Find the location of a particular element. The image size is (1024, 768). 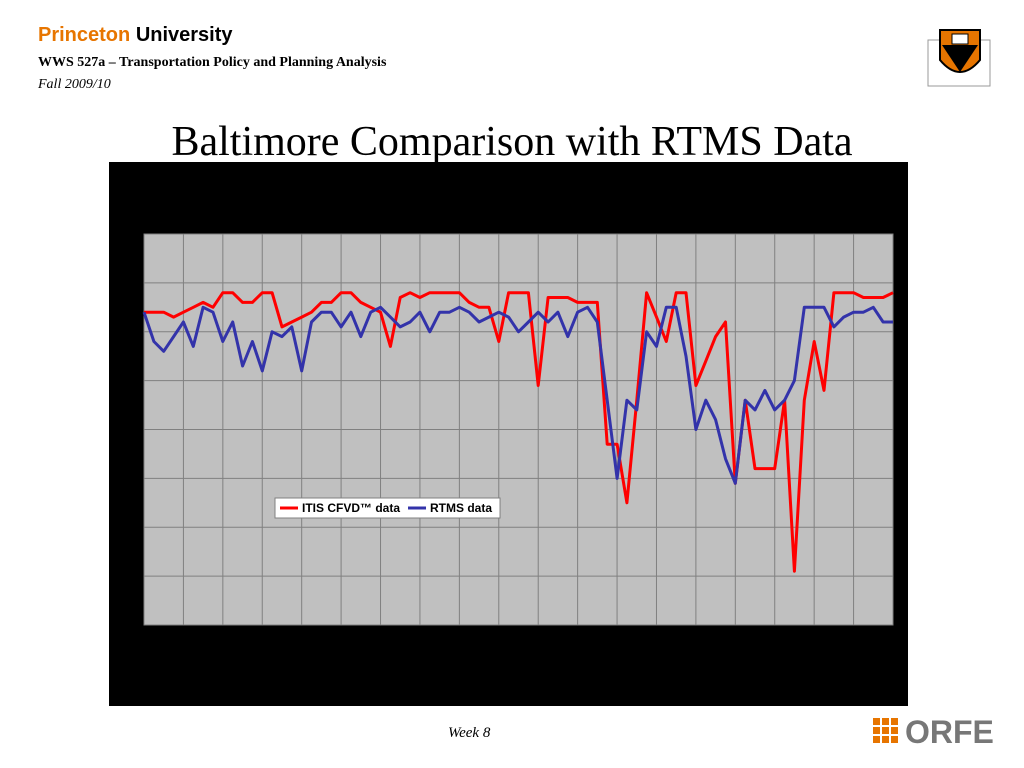

legend-label: ITIS CFVD™ data is located at coordinates (351, 508).